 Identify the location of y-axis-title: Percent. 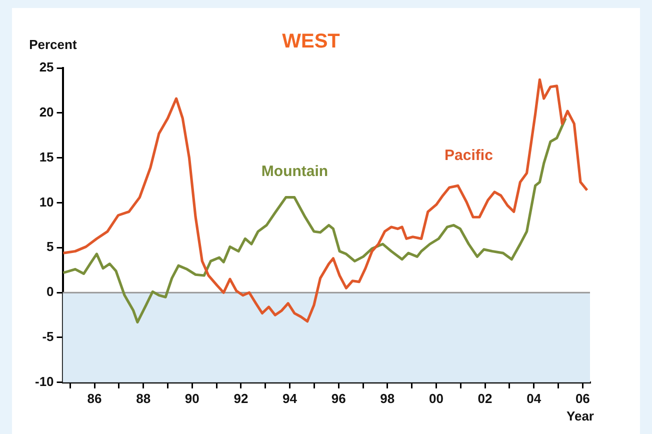
(53, 44).